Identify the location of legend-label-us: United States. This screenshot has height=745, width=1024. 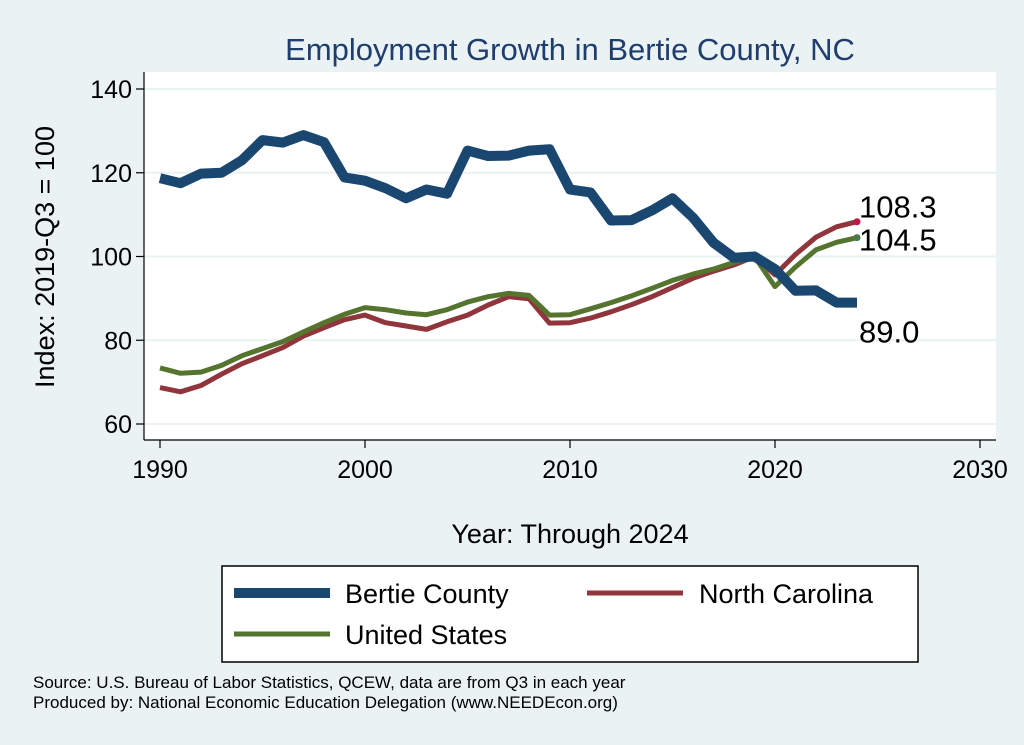
(426, 635).